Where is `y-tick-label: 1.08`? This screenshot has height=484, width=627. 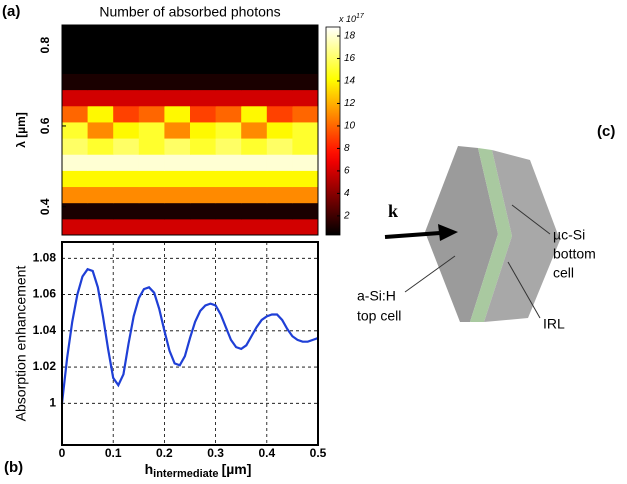
y-tick-label: 1.08 is located at coordinates (45, 257).